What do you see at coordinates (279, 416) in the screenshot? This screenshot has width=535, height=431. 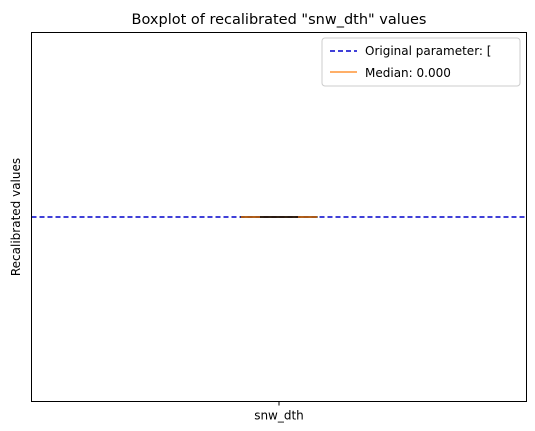 I see `x-tick-label: snw_dth` at bounding box center [279, 416].